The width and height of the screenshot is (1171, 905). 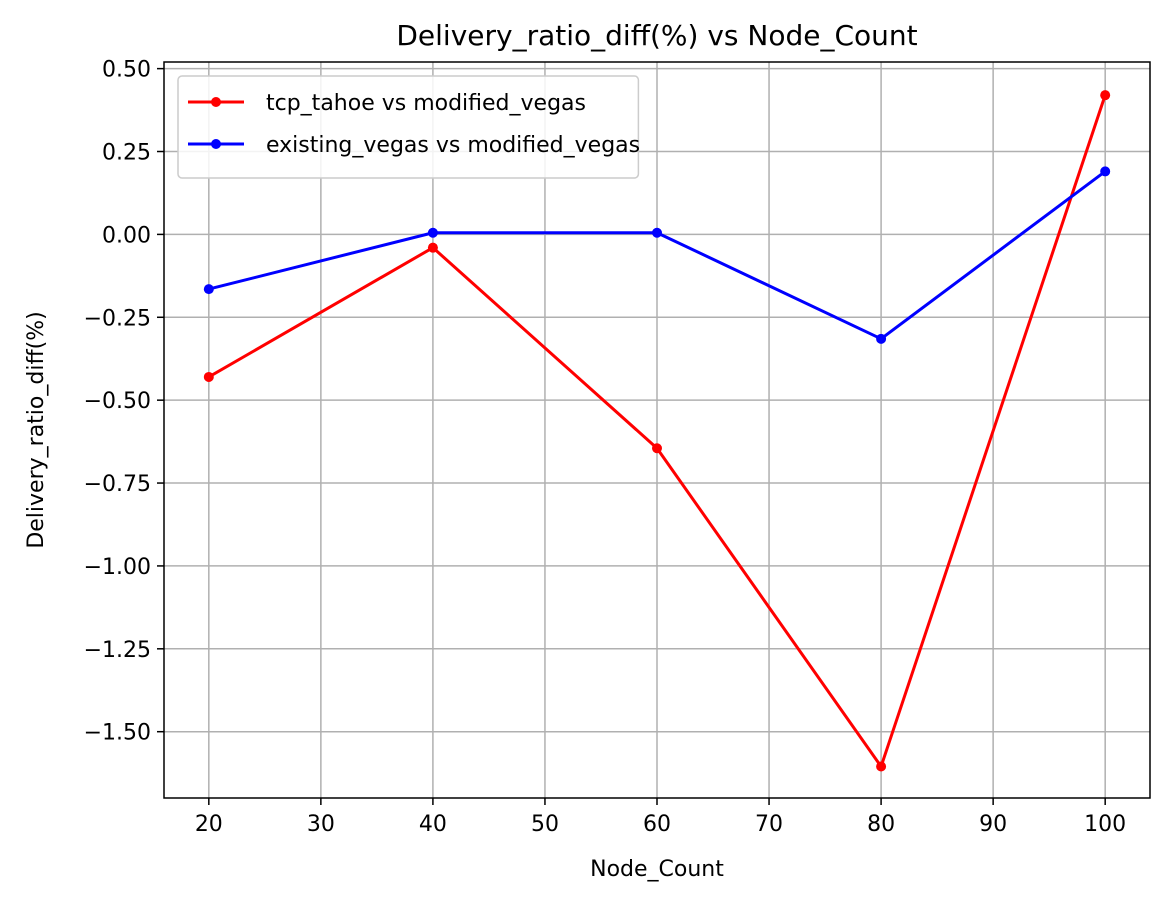 I want to click on x-tick-label: 70, so click(x=769, y=824).